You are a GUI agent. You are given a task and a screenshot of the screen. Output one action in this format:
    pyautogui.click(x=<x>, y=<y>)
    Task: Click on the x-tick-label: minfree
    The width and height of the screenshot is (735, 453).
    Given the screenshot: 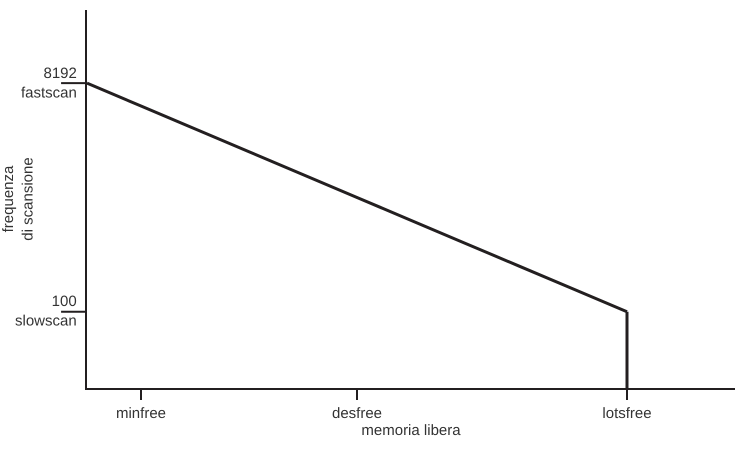 What is the action you would take?
    pyautogui.click(x=141, y=413)
    